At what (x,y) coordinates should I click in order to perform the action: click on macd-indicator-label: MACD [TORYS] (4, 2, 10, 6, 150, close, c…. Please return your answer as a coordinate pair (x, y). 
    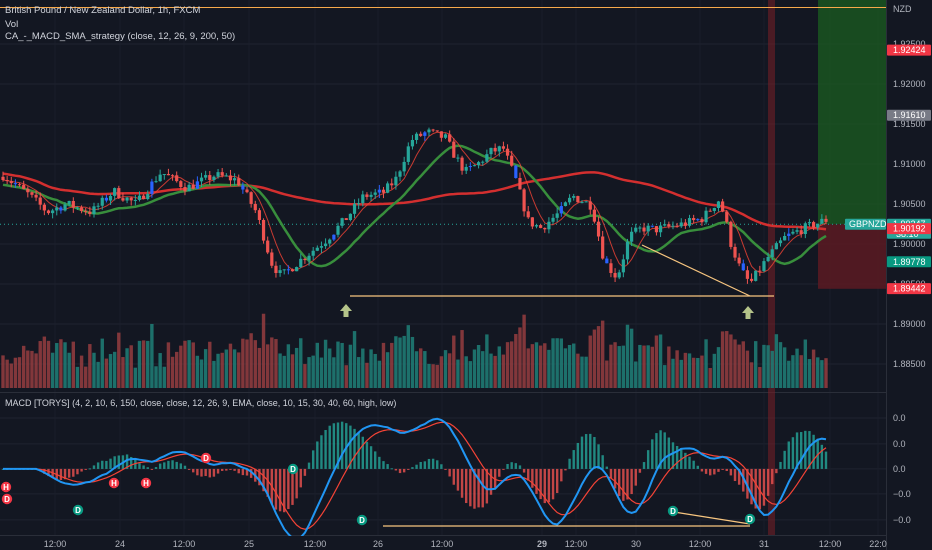
    Looking at the image, I should click on (201, 403).